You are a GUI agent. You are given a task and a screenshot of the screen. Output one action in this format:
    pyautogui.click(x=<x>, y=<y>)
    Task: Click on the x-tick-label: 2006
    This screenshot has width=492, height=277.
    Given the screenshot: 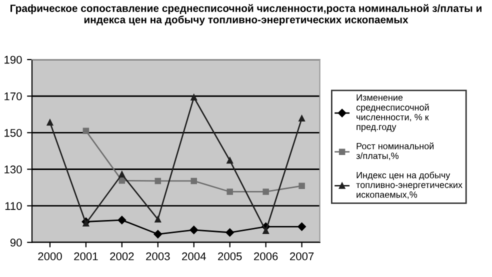 What is the action you would take?
    pyautogui.click(x=266, y=256)
    